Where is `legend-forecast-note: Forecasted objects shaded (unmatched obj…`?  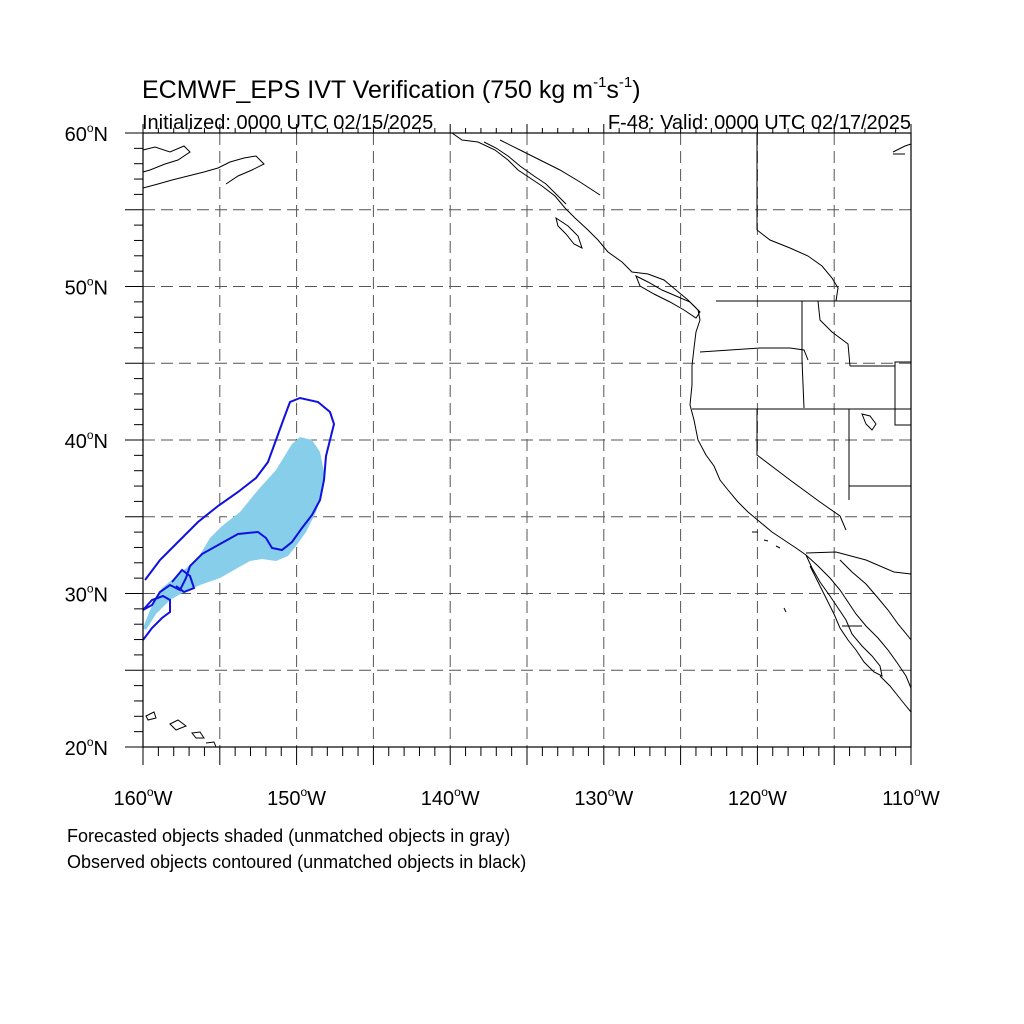 legend-forecast-note: Forecasted objects shaded (unmatched obj… is located at coordinates (289, 836).